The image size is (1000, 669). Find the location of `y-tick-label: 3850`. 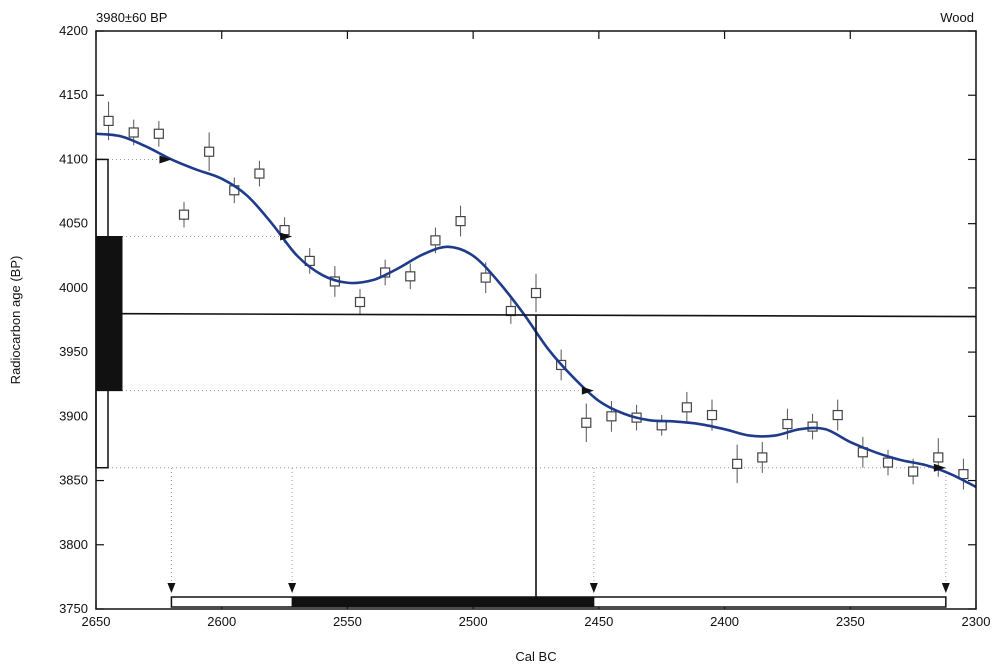

y-tick-label: 3850 is located at coordinates (73, 480).